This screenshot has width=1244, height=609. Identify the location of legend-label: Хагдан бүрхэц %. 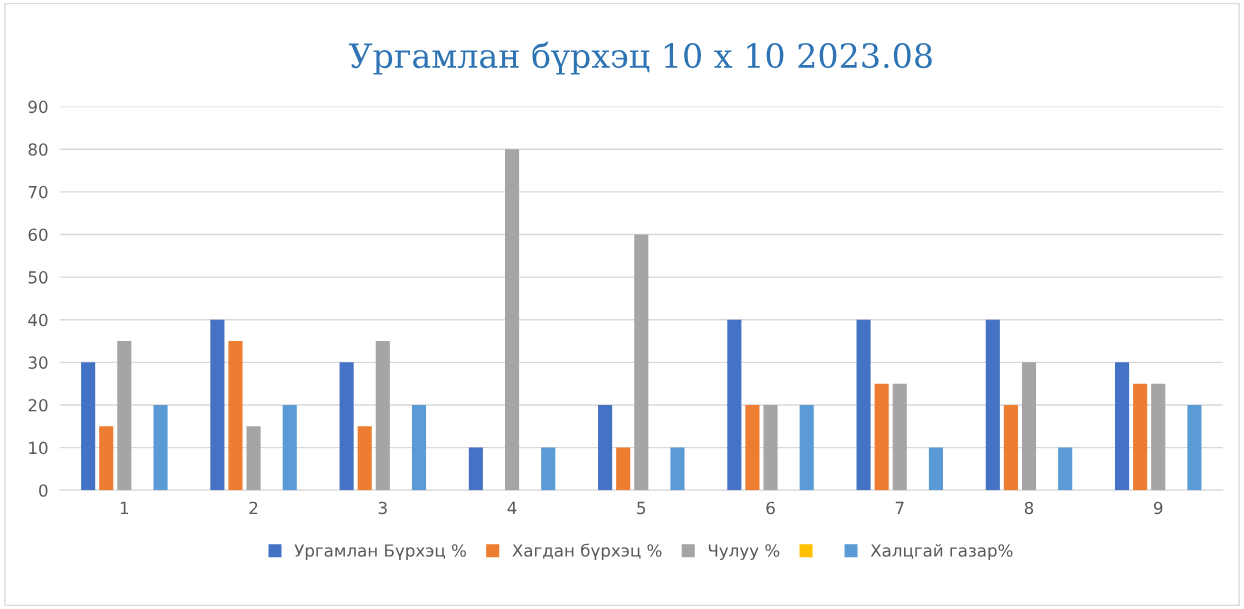
(587, 552).